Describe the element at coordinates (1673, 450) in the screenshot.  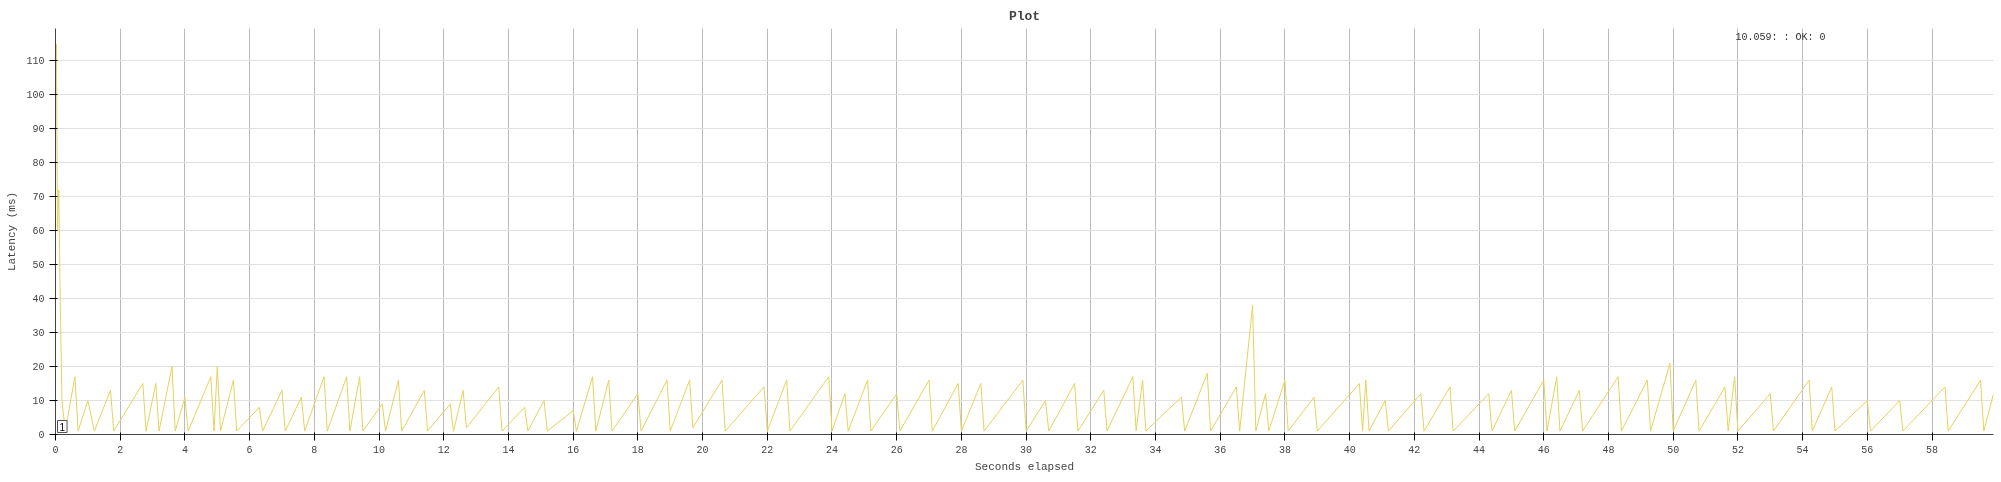
I see `x-tick-label: 50` at that location.